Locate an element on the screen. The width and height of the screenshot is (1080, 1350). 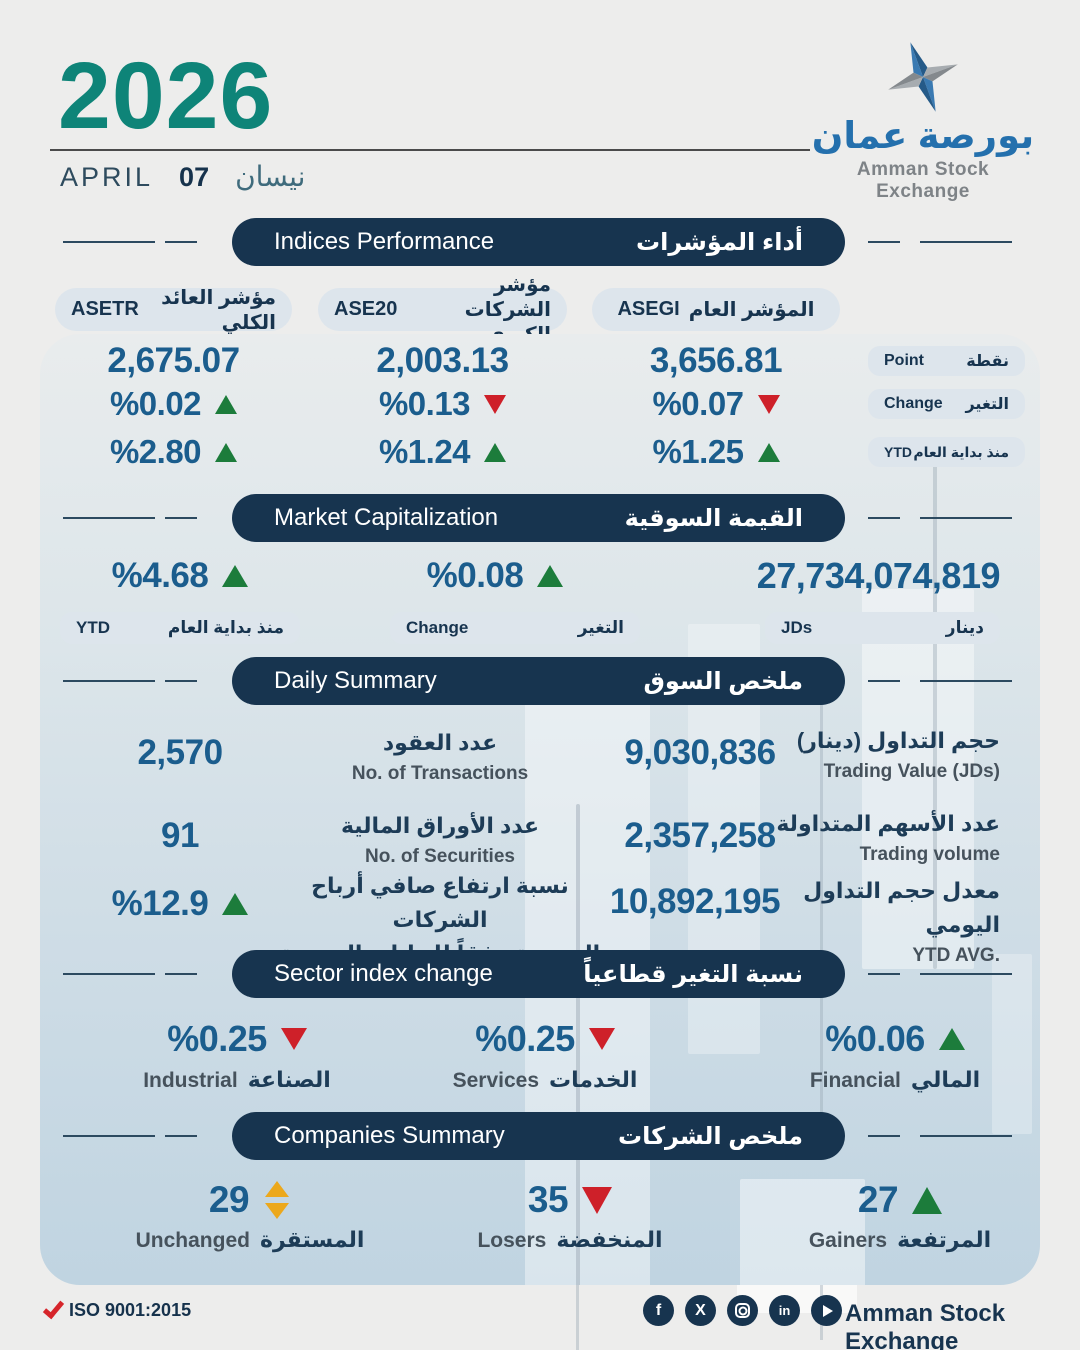
ase20-ytd: %1.24 is located at coordinates (442, 451).